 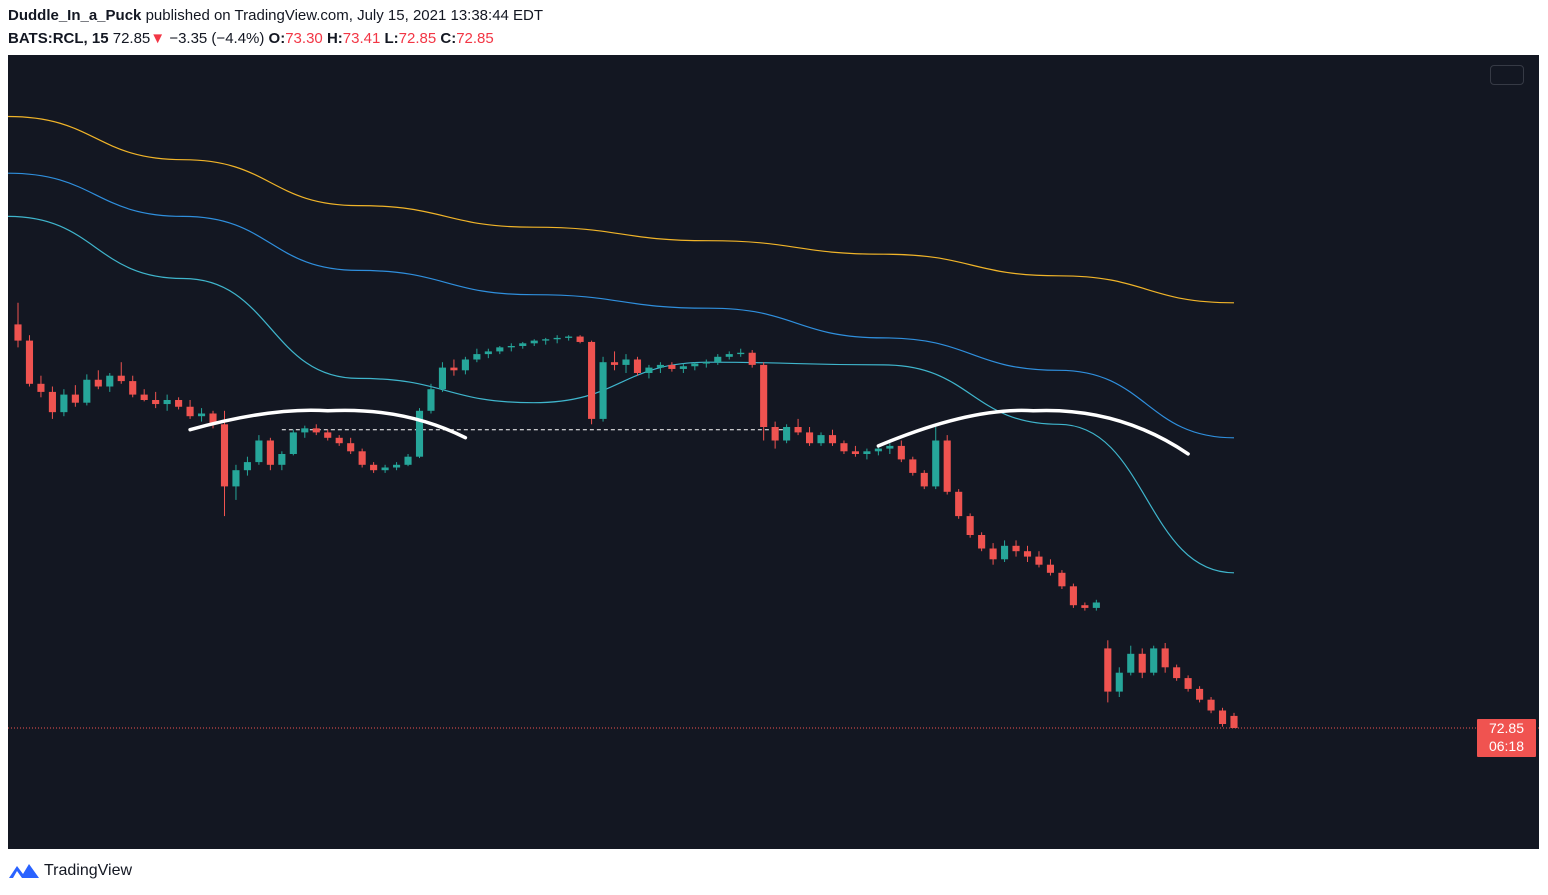 I want to click on close-label: C:, so click(x=448, y=38).